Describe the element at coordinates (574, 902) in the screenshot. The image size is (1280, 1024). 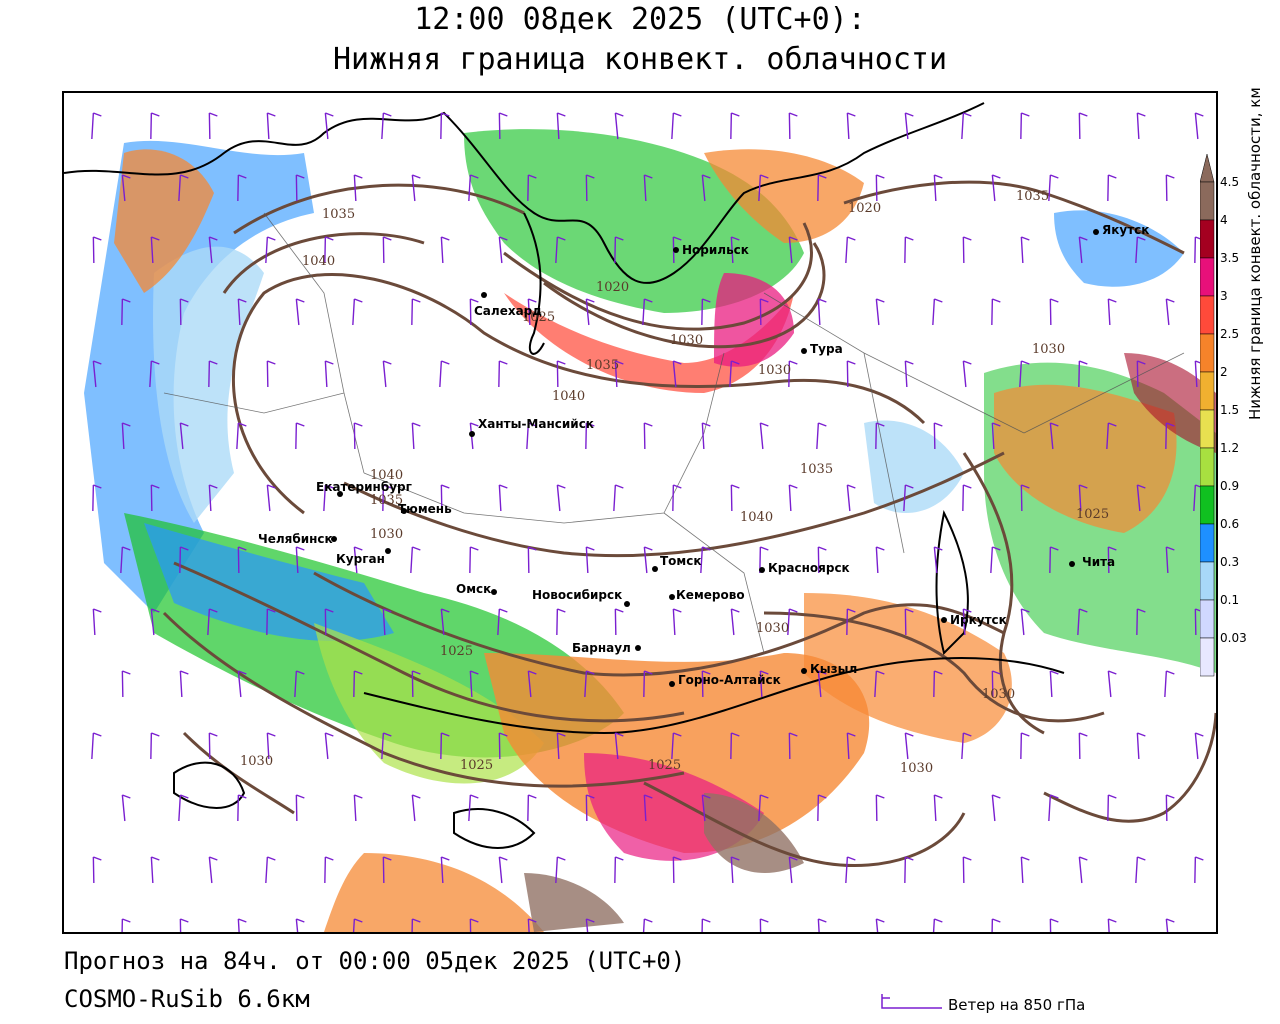
I see `cloud-region-brown-southwest` at that location.